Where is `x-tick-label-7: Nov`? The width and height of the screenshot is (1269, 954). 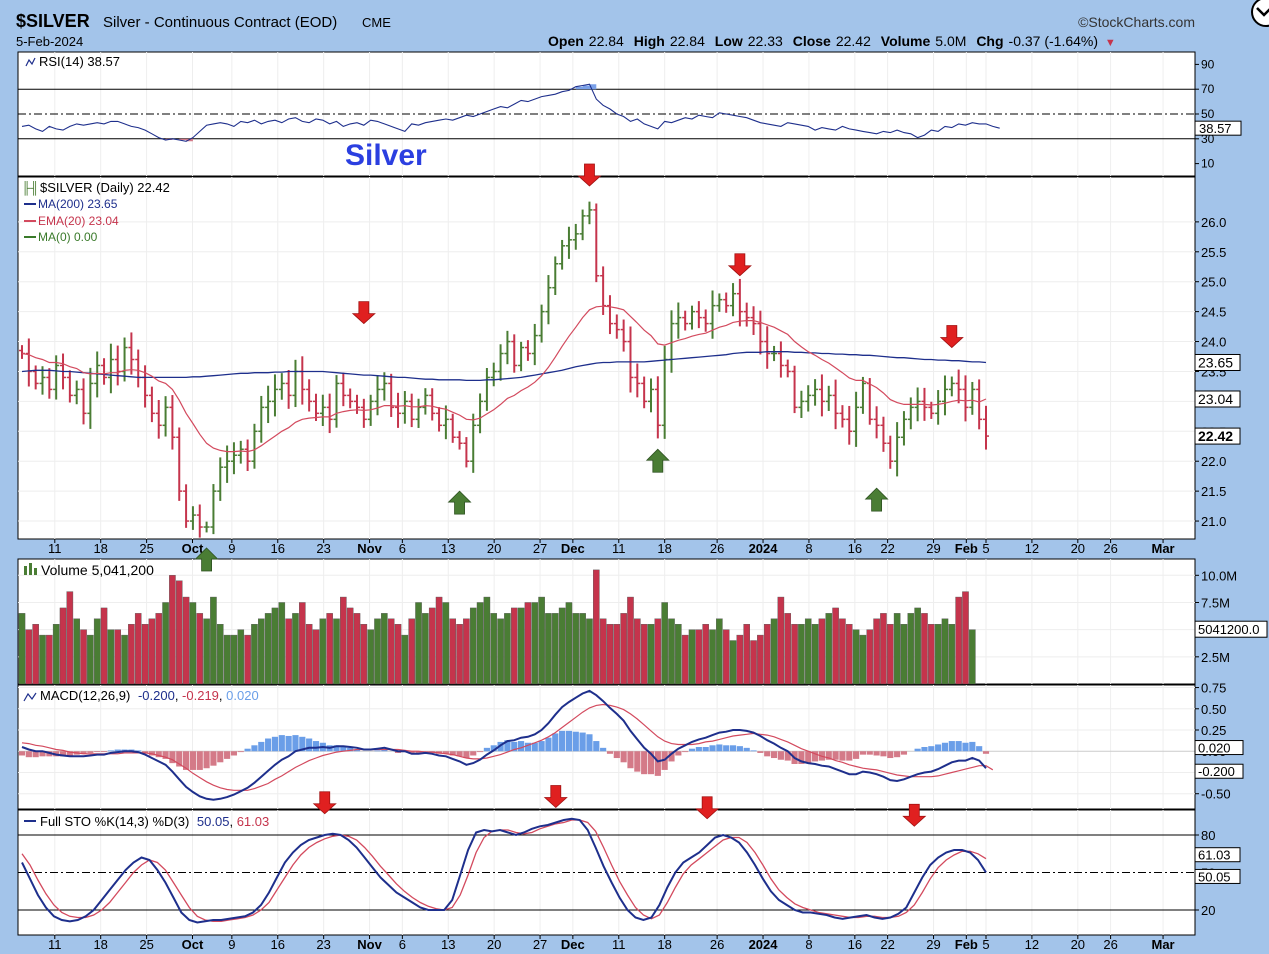 x-tick-label-7: Nov is located at coordinates (369, 548).